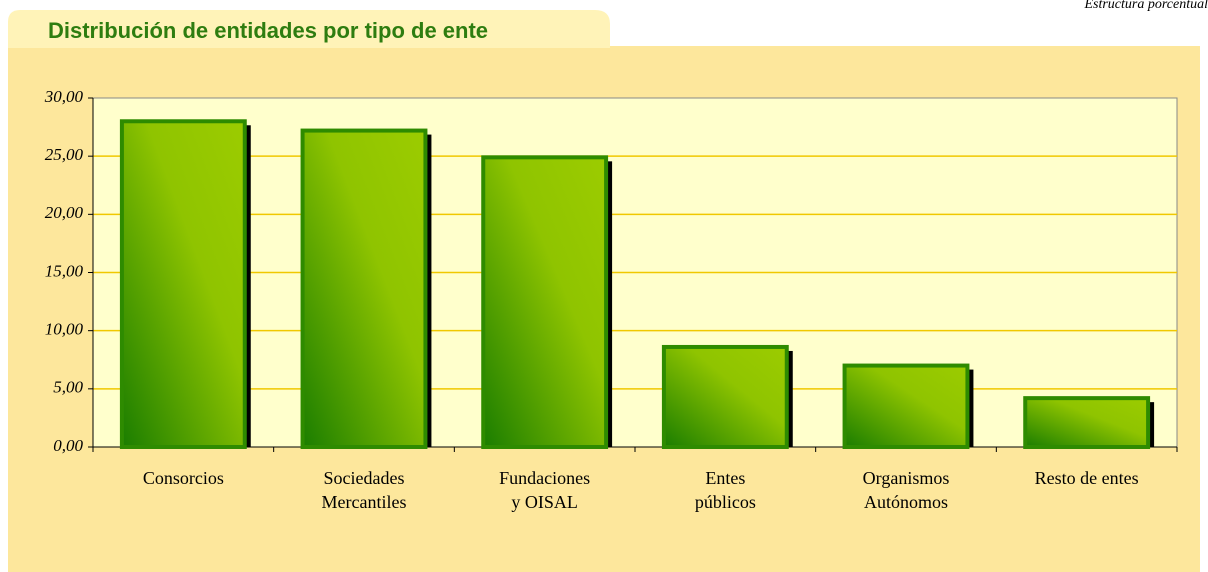 The width and height of the screenshot is (1208, 572). What do you see at coordinates (906, 502) in the screenshot?
I see `x-tick-label: Autónomos` at bounding box center [906, 502].